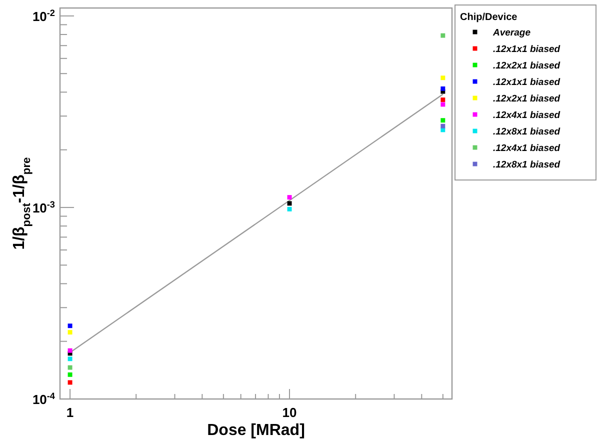 The height and width of the screenshot is (441, 598). What do you see at coordinates (43, 16) in the screenshot?
I see `y-tick-label: 10$^{-2}$` at bounding box center [43, 16].